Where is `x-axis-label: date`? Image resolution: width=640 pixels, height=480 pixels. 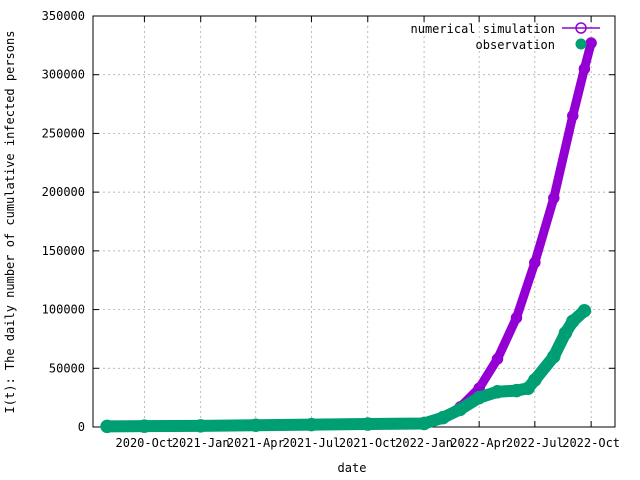
x-axis-label: date is located at coordinates (352, 468).